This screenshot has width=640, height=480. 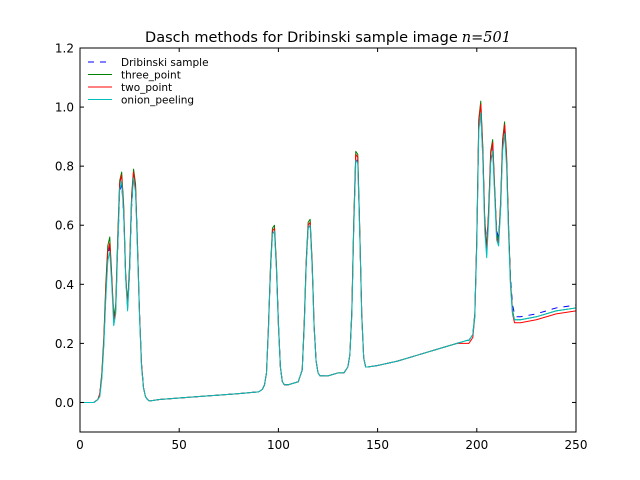 I want to click on y-tick-label: 1.0, so click(x=64, y=108).